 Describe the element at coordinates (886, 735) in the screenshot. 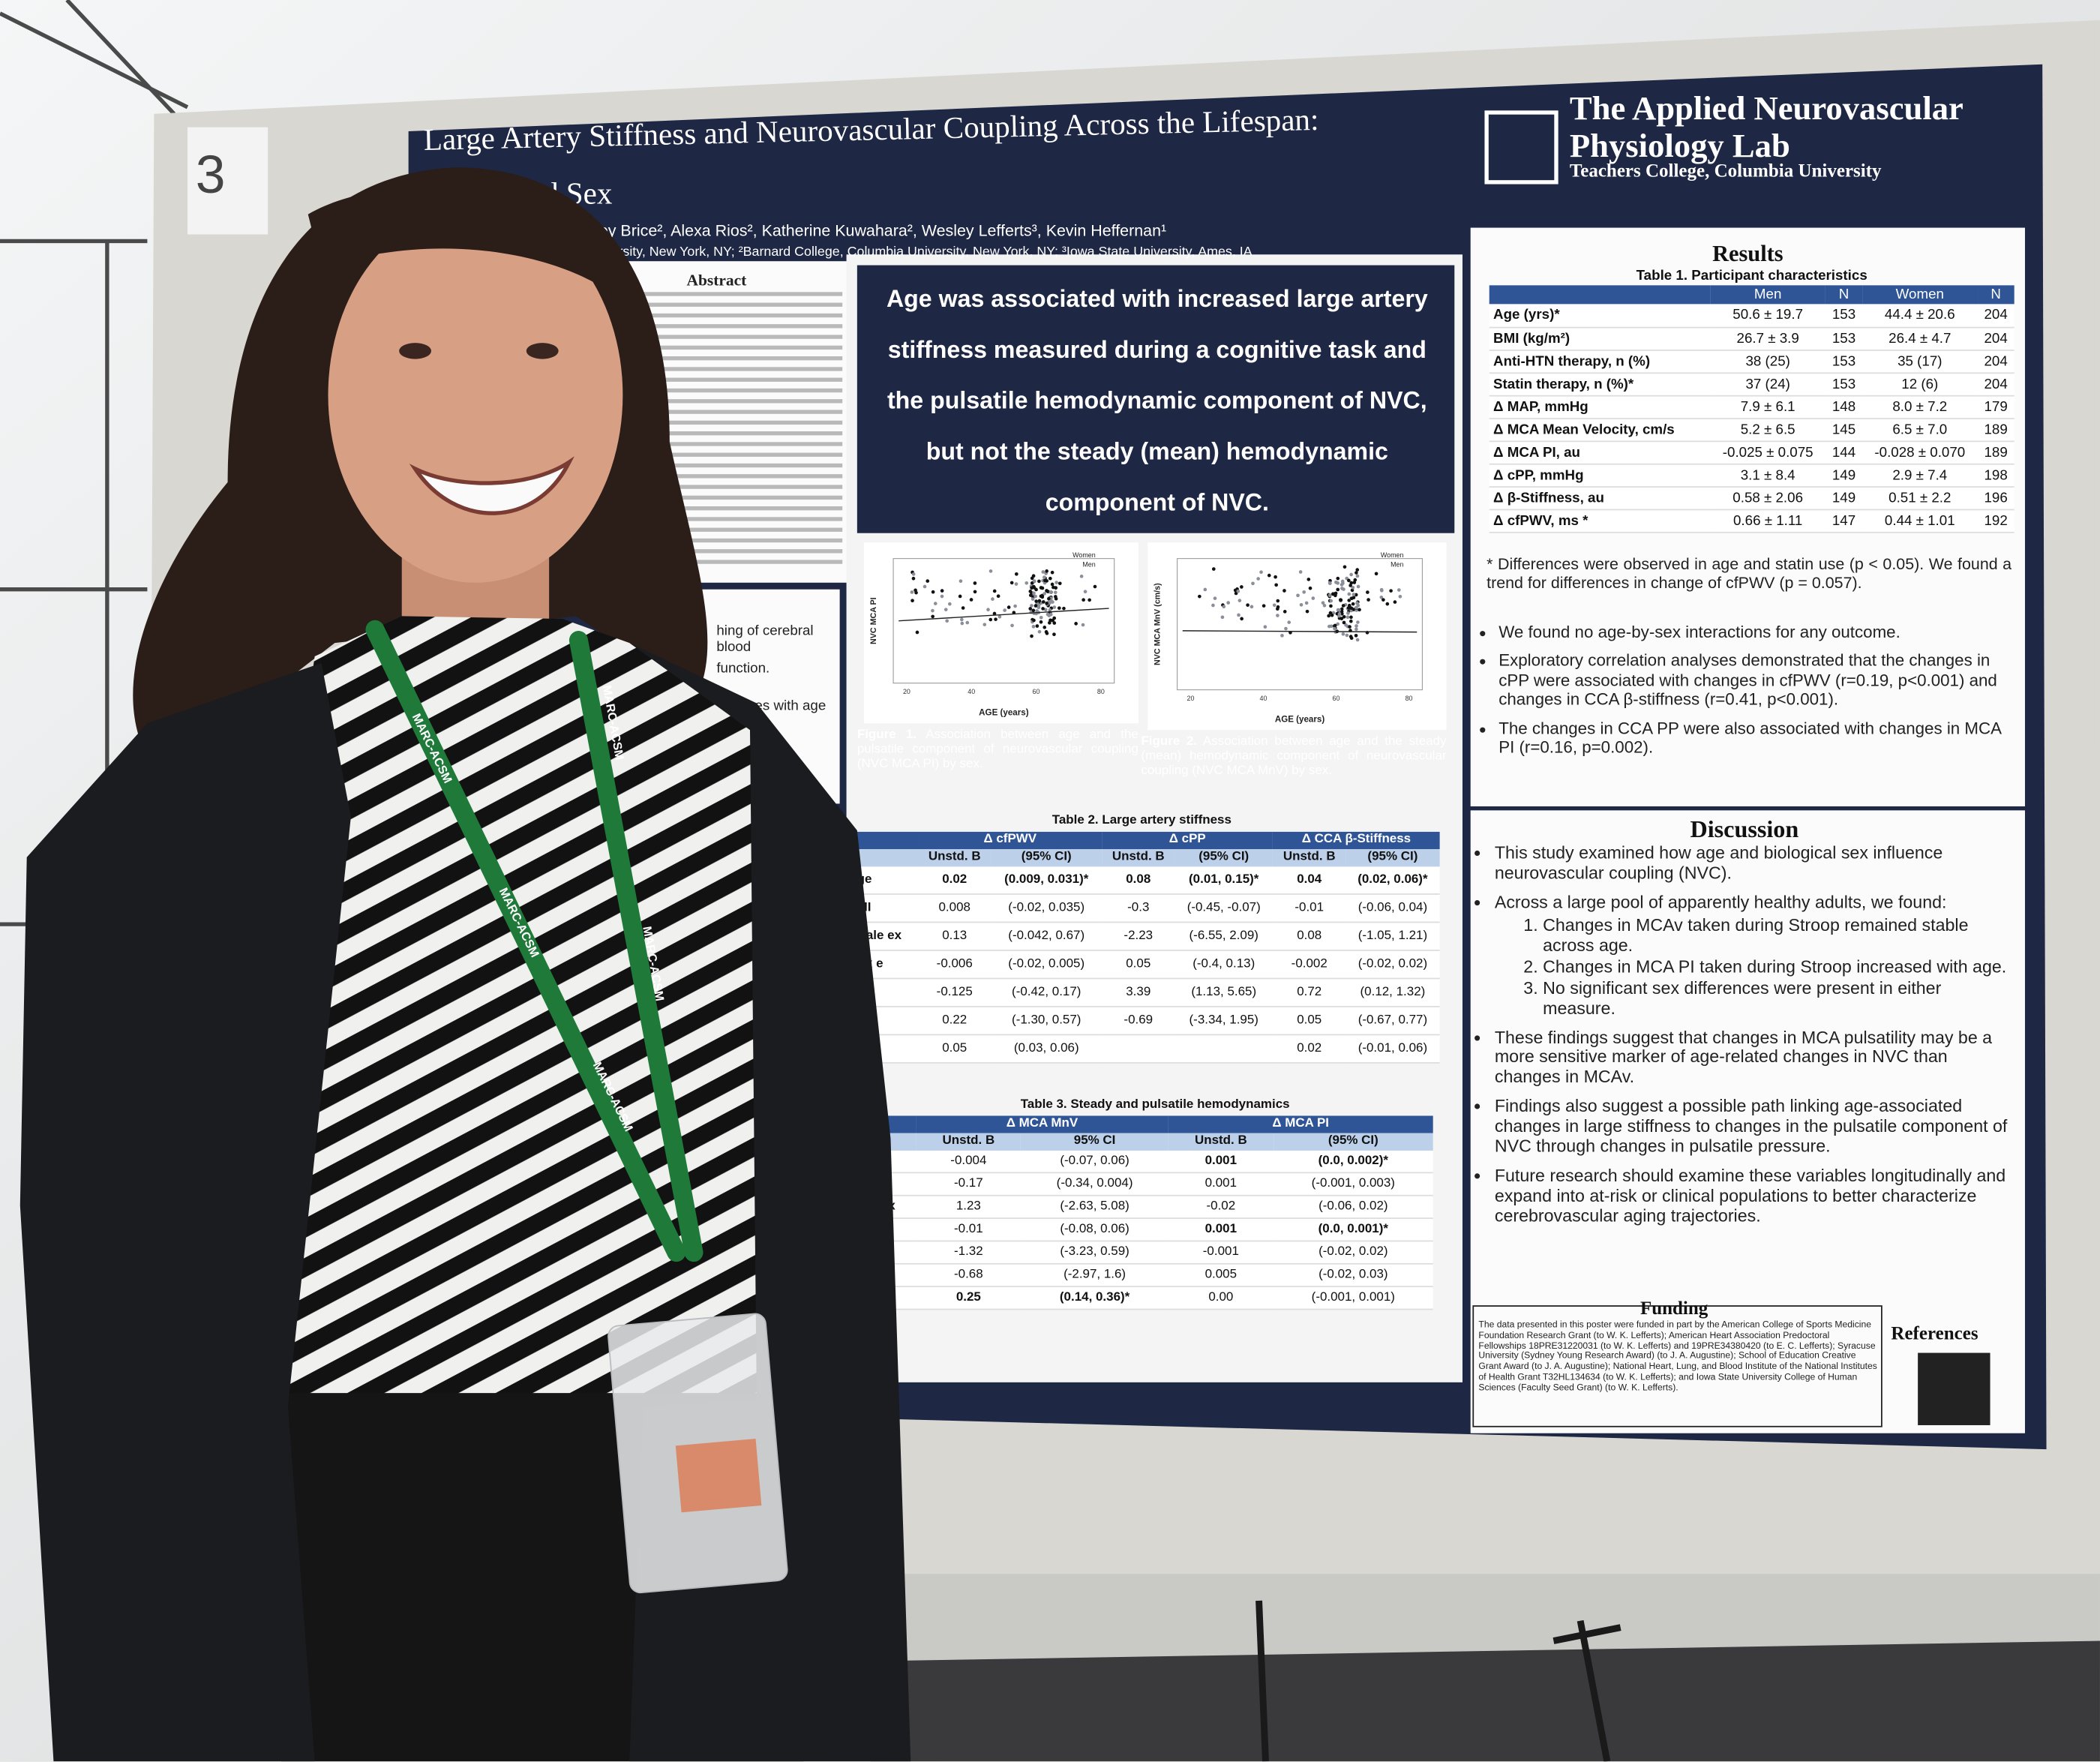

I see `caption-label: Figure 1.` at that location.